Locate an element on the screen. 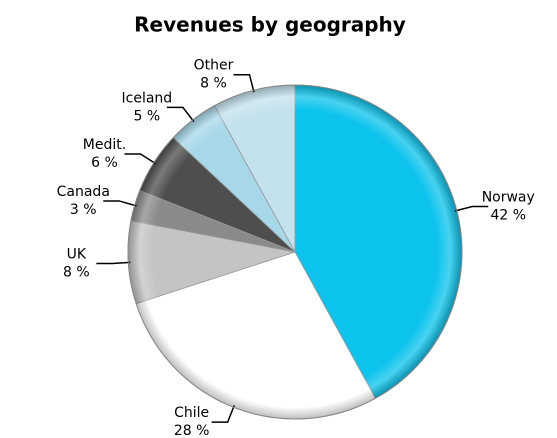 This screenshot has width=557, height=438. value-label: 3 % is located at coordinates (83, 210).